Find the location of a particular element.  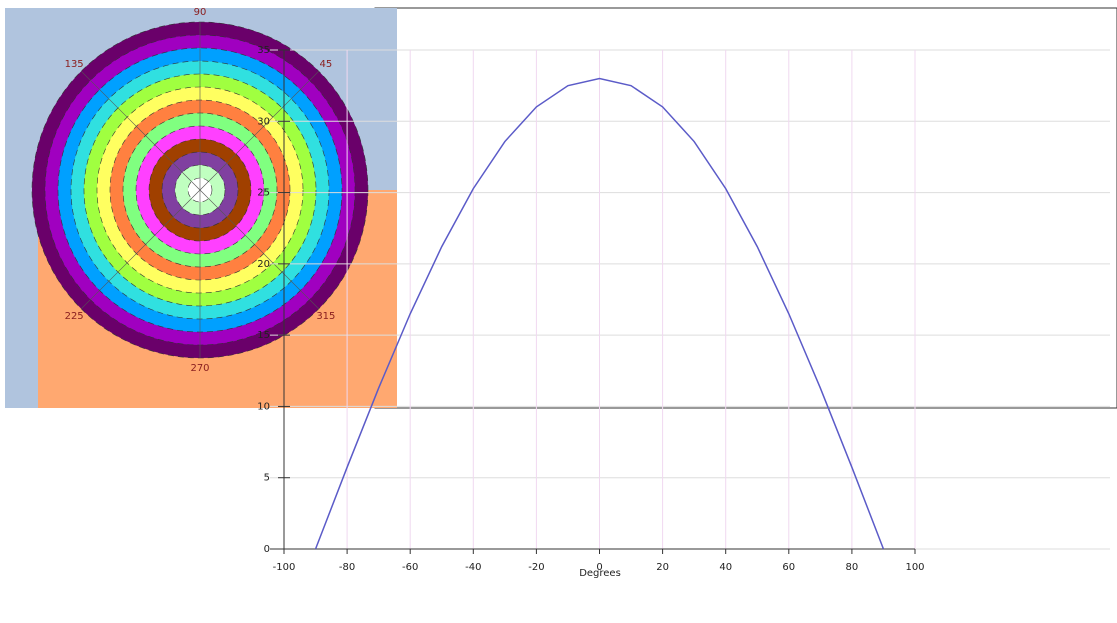

x-tick-label: -40 is located at coordinates (473, 567).